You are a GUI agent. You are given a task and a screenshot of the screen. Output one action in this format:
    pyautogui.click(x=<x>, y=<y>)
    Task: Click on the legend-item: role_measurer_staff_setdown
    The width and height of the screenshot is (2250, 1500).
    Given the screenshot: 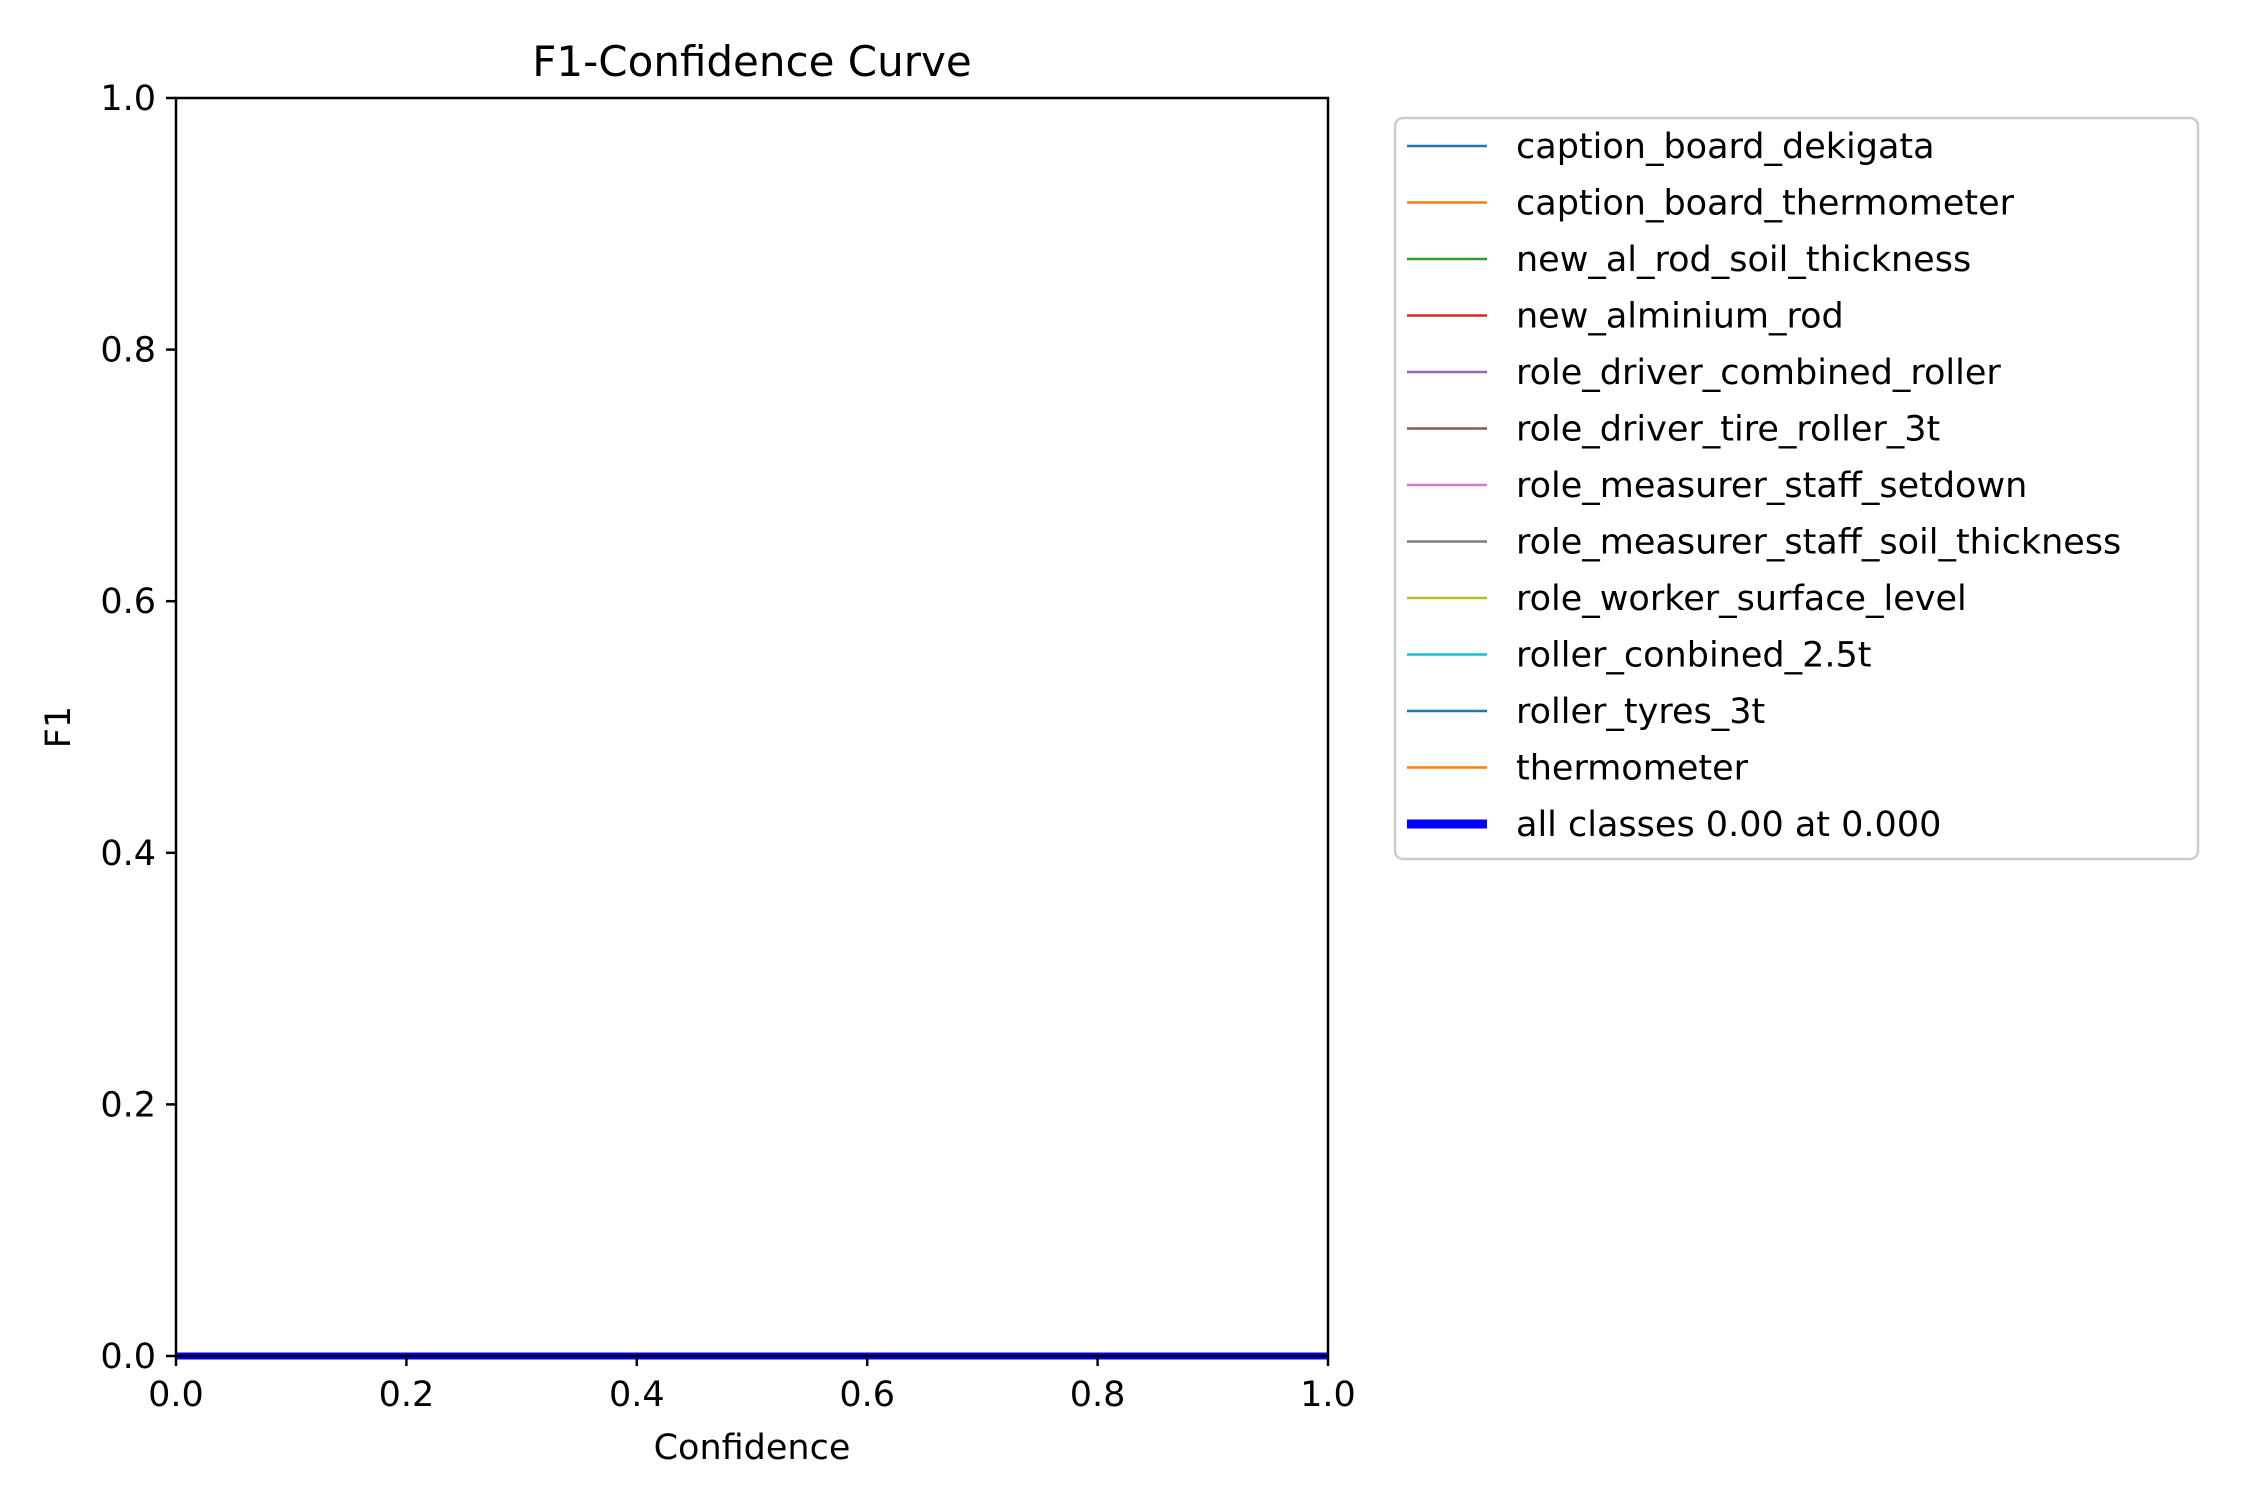 What is the action you would take?
    pyautogui.click(x=1717, y=486)
    